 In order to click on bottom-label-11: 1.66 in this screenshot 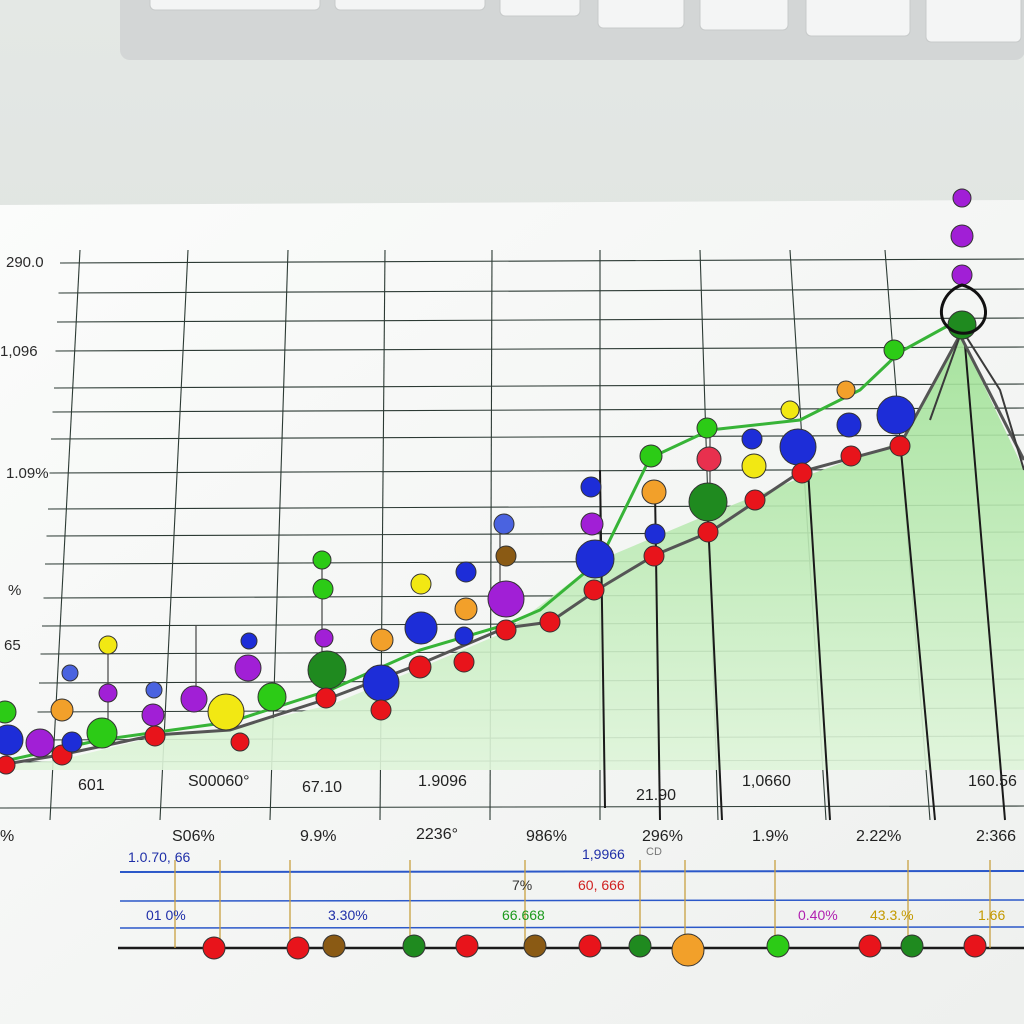, I will do `click(992, 915)`.